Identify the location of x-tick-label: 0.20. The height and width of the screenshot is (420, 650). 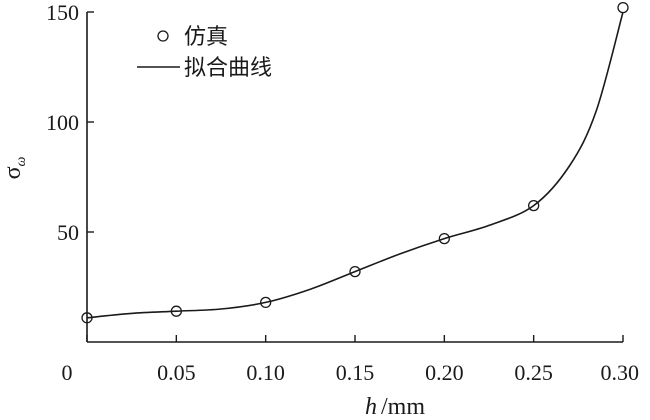
(444, 372).